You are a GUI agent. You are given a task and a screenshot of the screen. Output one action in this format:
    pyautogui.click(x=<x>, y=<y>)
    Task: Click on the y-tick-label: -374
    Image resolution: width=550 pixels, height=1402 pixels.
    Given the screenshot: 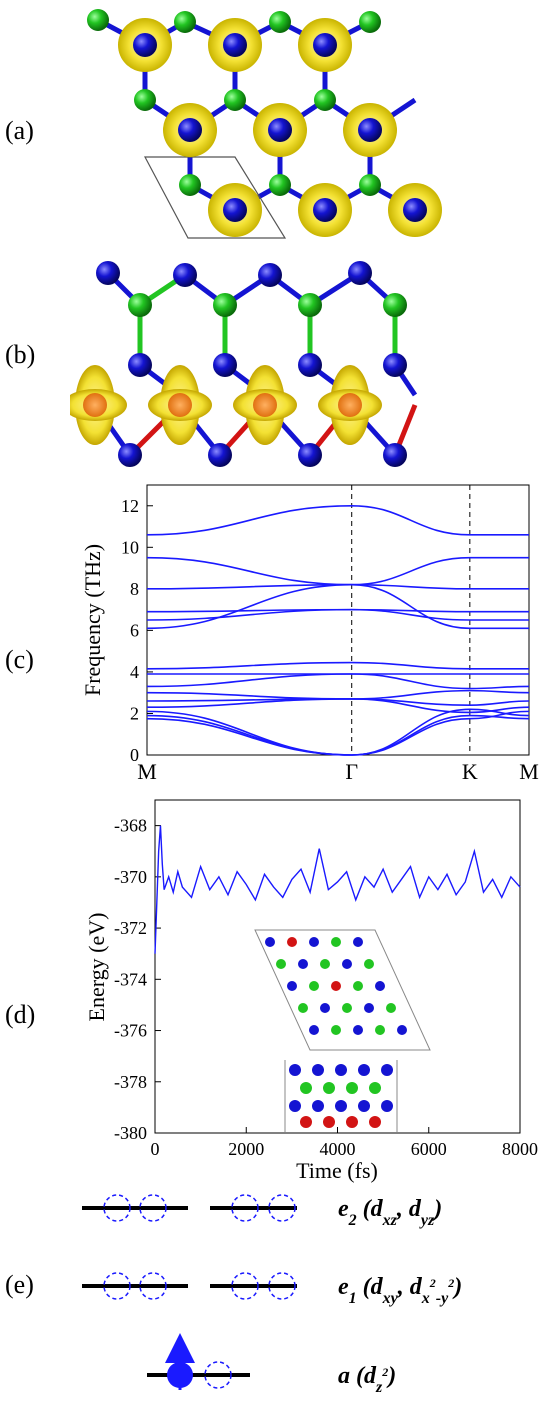 What is the action you would take?
    pyautogui.click(x=130, y=979)
    